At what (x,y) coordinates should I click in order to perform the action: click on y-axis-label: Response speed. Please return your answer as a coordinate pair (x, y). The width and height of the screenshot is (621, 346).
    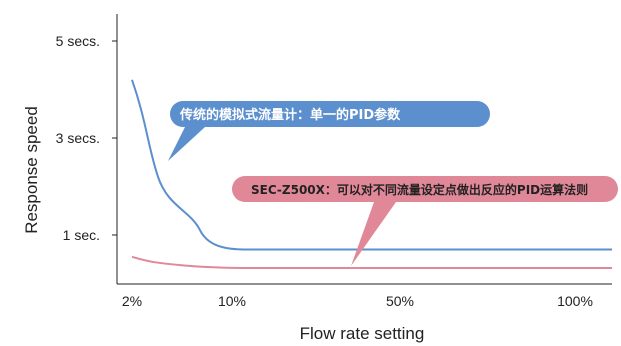
    Looking at the image, I should click on (31, 170).